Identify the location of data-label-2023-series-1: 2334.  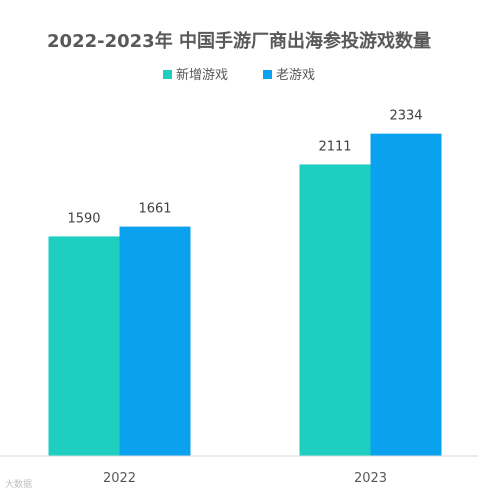
(405, 116).